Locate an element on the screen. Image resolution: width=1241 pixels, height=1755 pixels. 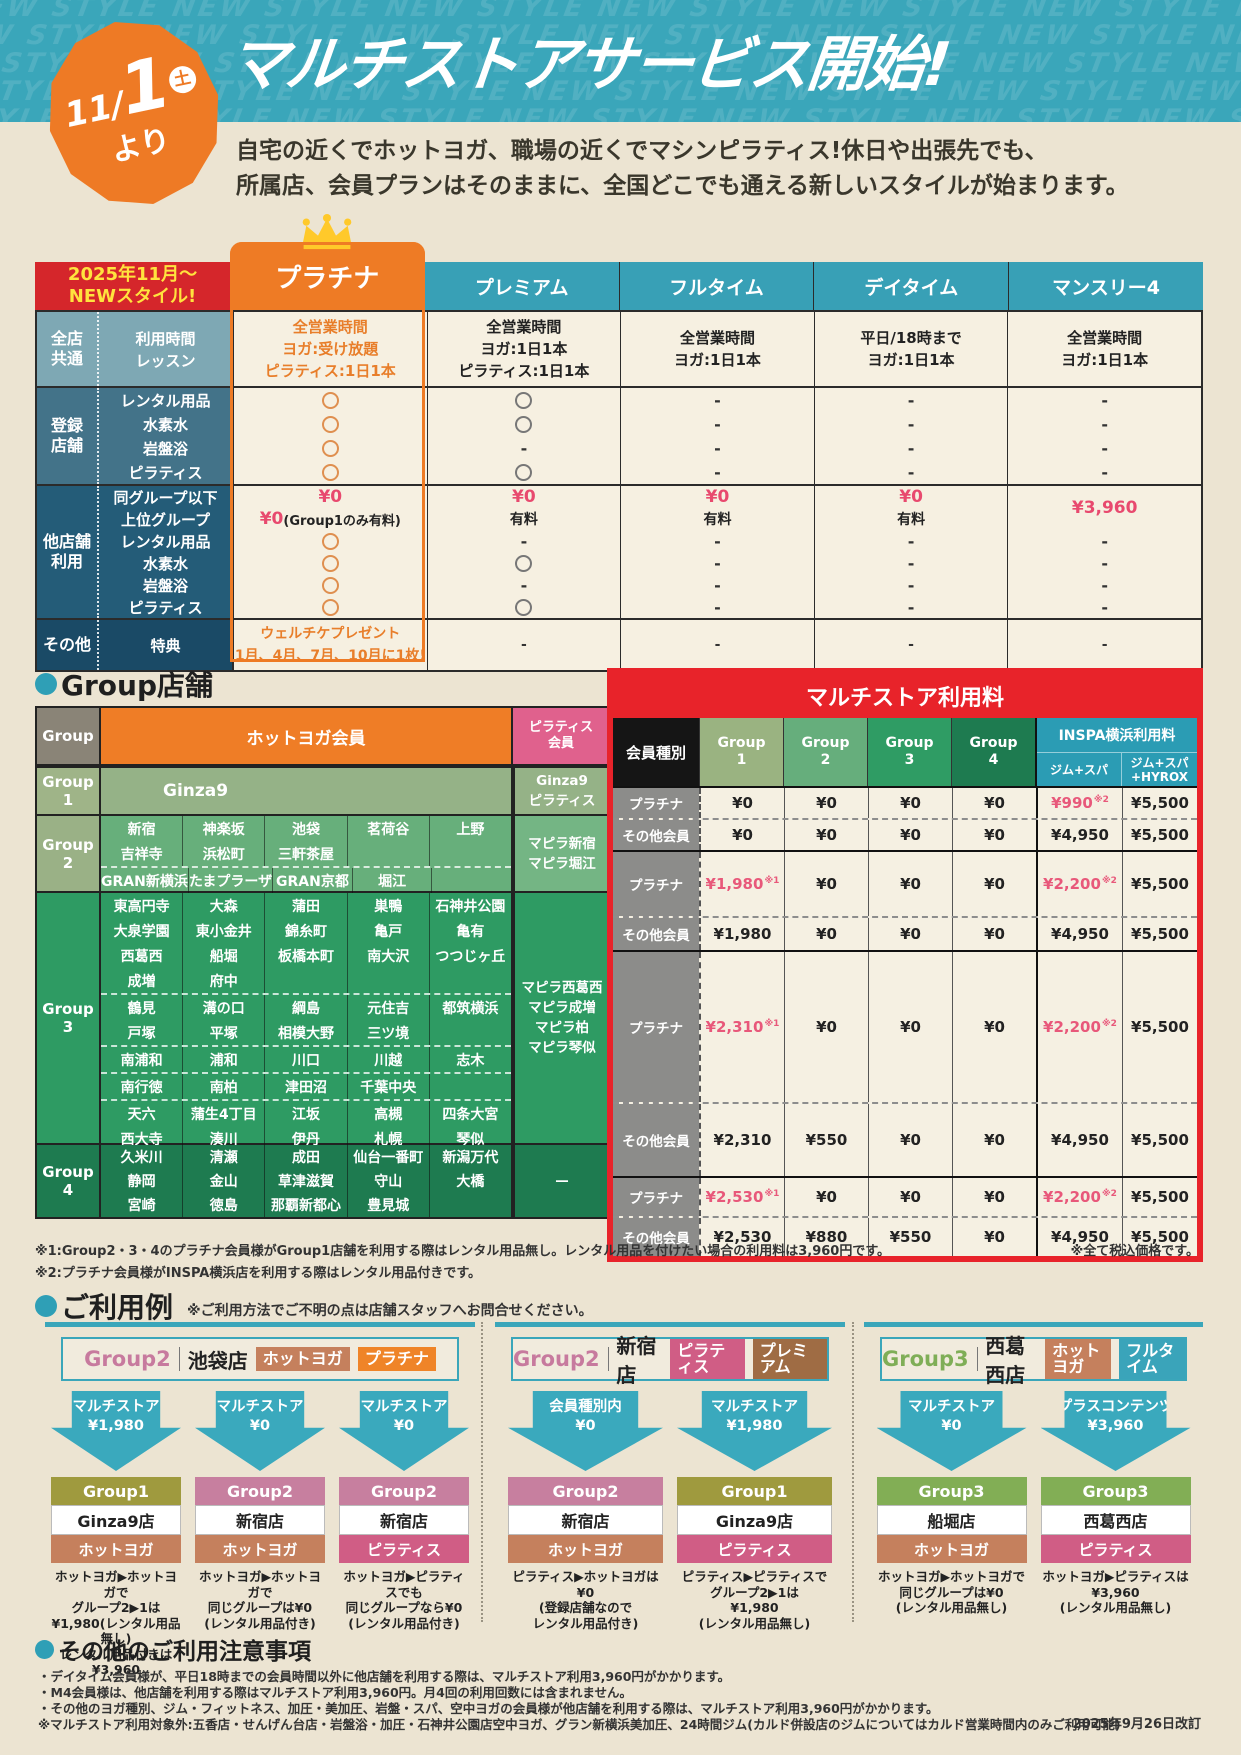
store-cell: 亀有 is located at coordinates (470, 931).